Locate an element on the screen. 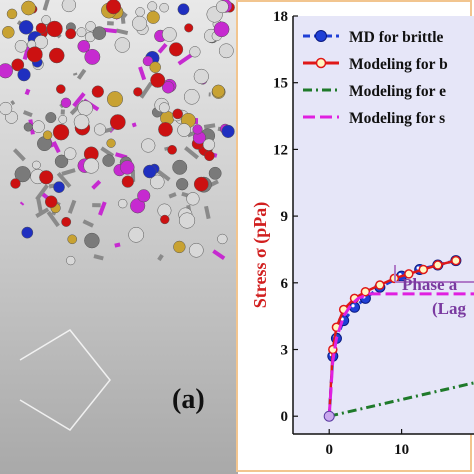 This screenshot has width=474, height=474. legend-label-2: Modeling for e is located at coordinates (397, 91).